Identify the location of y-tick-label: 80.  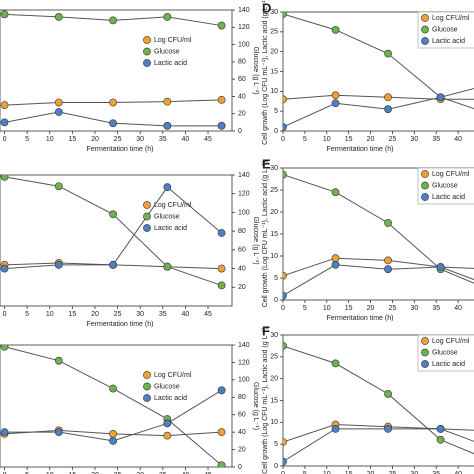
(242, 397).